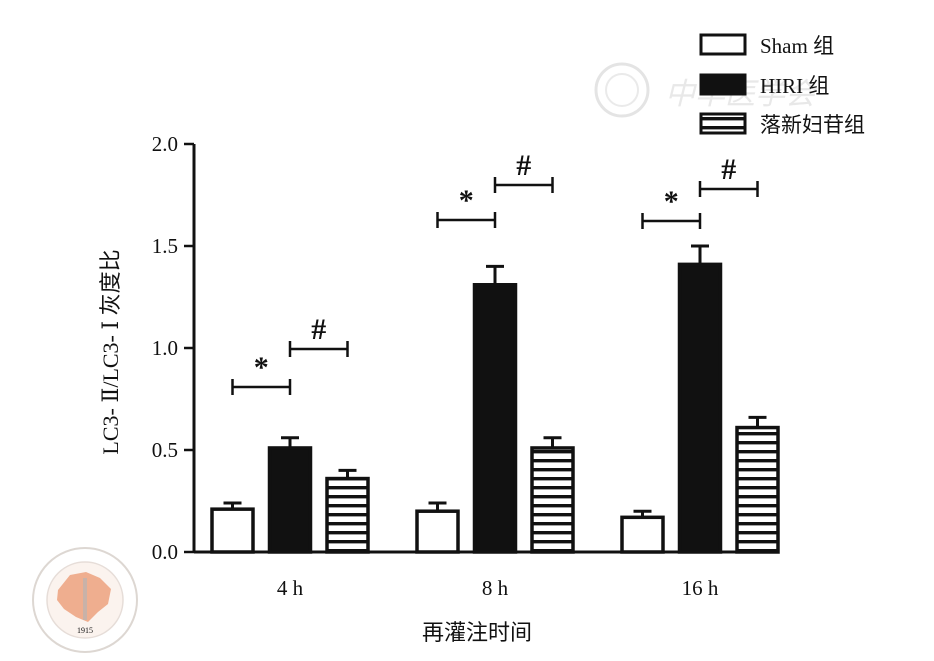  Describe the element at coordinates (477, 632) in the screenshot. I see `x-axis-title: 再灌注时间` at that location.